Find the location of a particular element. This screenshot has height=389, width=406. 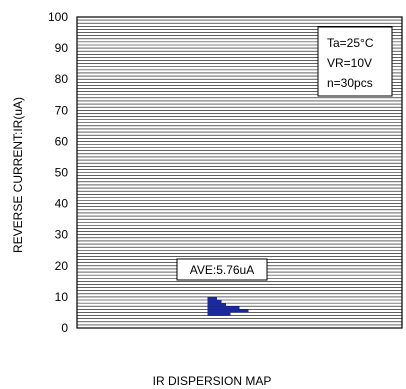

y-tick-label: 90 is located at coordinates (62, 48).